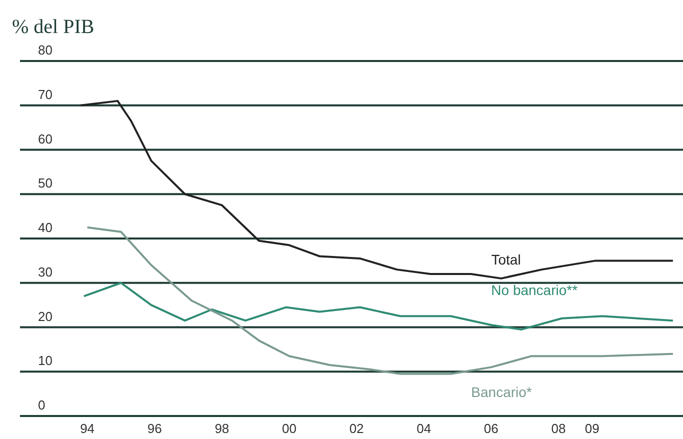  Describe the element at coordinates (289, 428) in the screenshot. I see `x-tick-label: 00` at that location.